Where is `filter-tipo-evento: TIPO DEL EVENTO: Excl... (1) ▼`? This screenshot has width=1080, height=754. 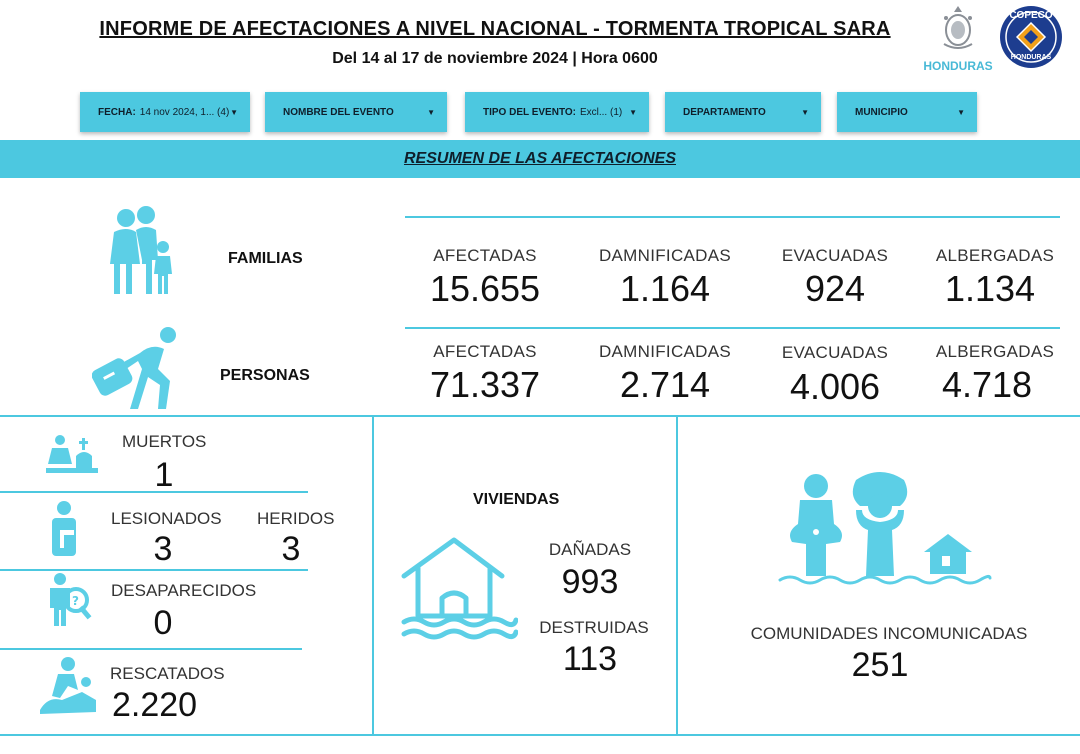 filter-tipo-evento: TIPO DEL EVENTO: Excl... (1) ▼ is located at coordinates (557, 112).